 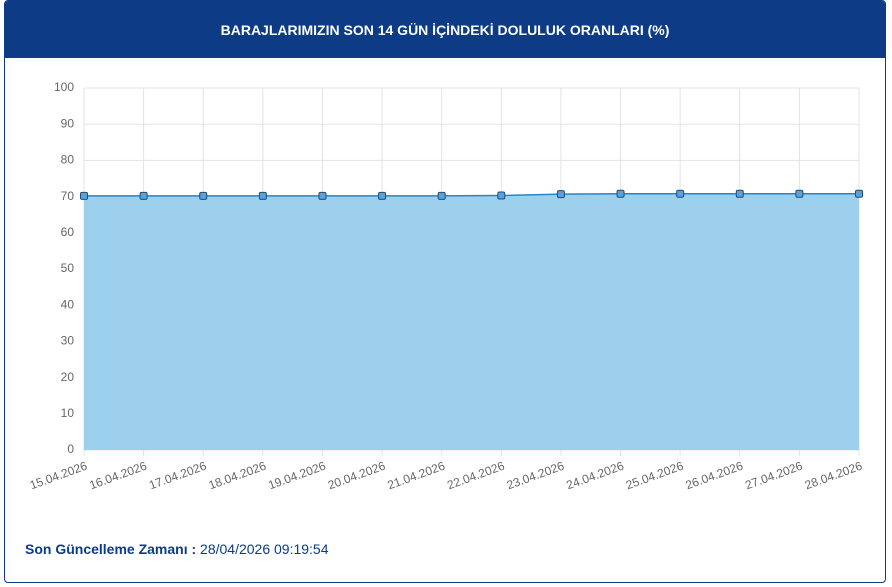 I want to click on x-tick-label: 17.04.2026, so click(x=178, y=476).